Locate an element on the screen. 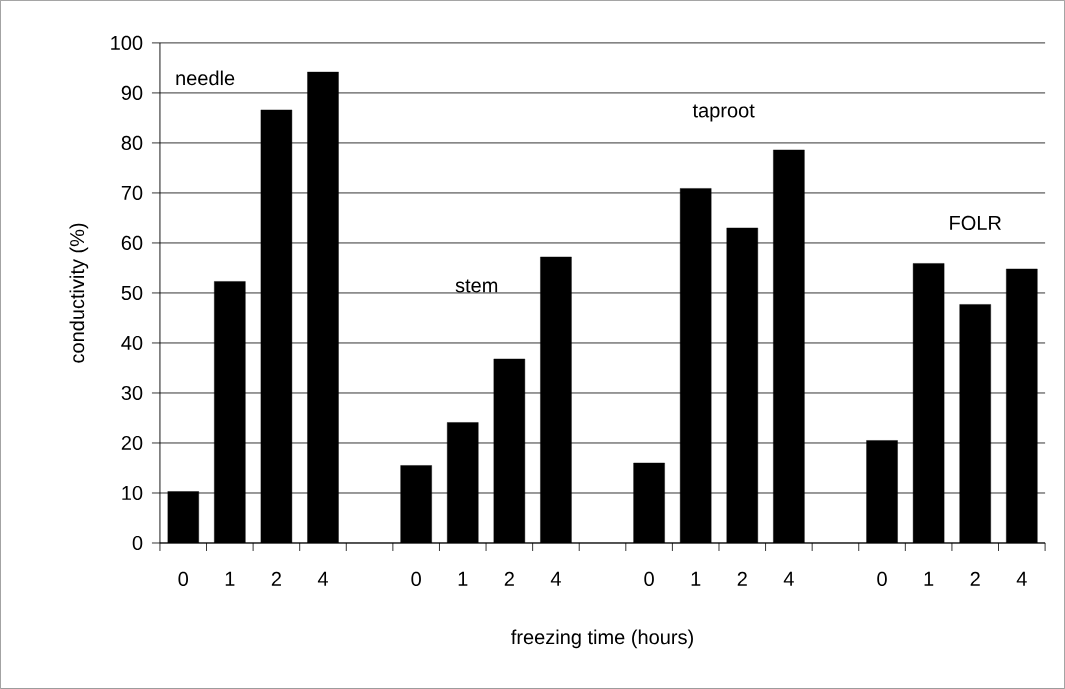 Image resolution: width=1065 pixels, height=689 pixels. x-axis-title: freezing time (hours) is located at coordinates (602, 639).